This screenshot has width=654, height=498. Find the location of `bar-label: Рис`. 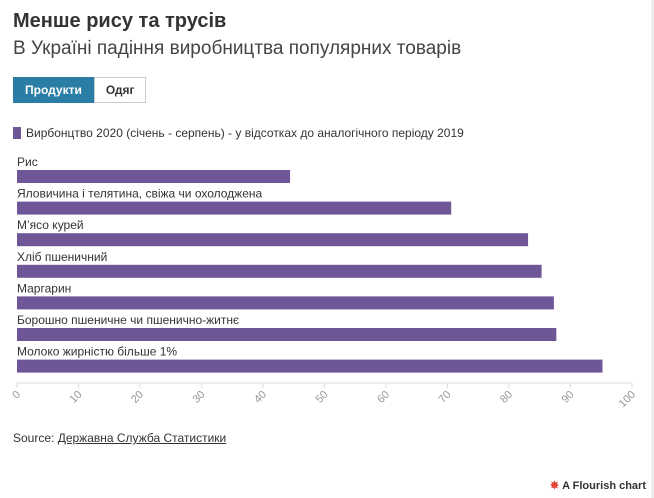

bar-label: Рис is located at coordinates (27, 162).